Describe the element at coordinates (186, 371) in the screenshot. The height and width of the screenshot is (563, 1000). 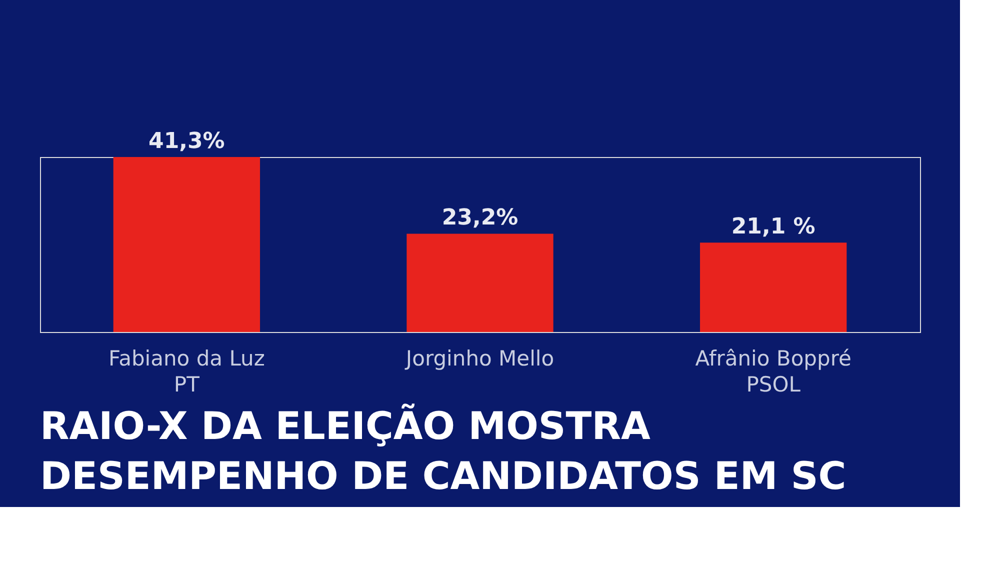
I see `x-tick-label: Fabiano da Luz PT` at that location.